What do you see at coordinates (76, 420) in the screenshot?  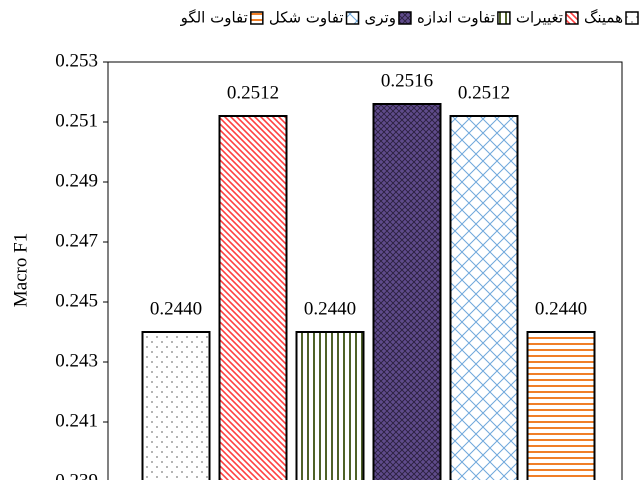 I see `y-tick-label: 0.241` at bounding box center [76, 420].